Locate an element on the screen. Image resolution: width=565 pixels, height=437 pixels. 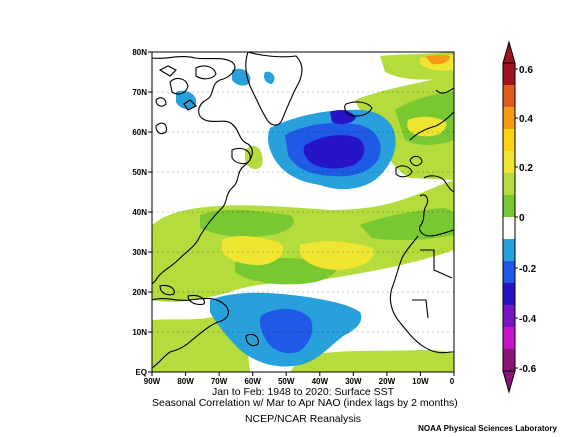
colorbar-label: 0 is located at coordinates (522, 218).